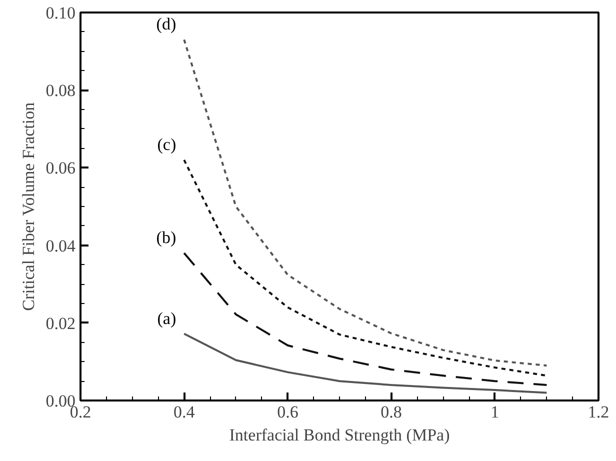 This screenshot has width=616, height=461. Describe the element at coordinates (365, 363) in the screenshot. I see `line-series` at that location.